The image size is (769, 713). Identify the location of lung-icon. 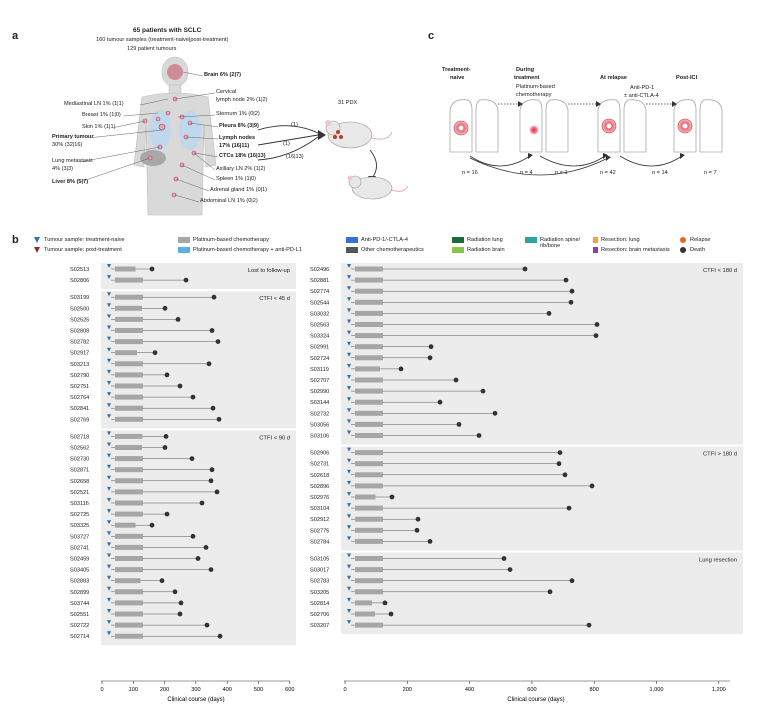
(487, 126).